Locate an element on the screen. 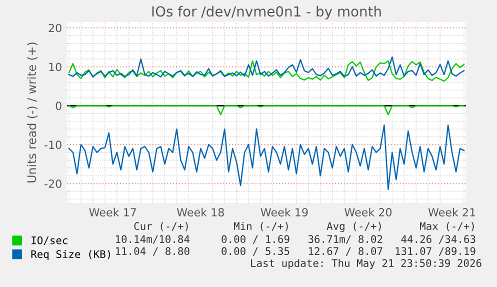  legend-label: Req Size (KB) is located at coordinates (70, 255).